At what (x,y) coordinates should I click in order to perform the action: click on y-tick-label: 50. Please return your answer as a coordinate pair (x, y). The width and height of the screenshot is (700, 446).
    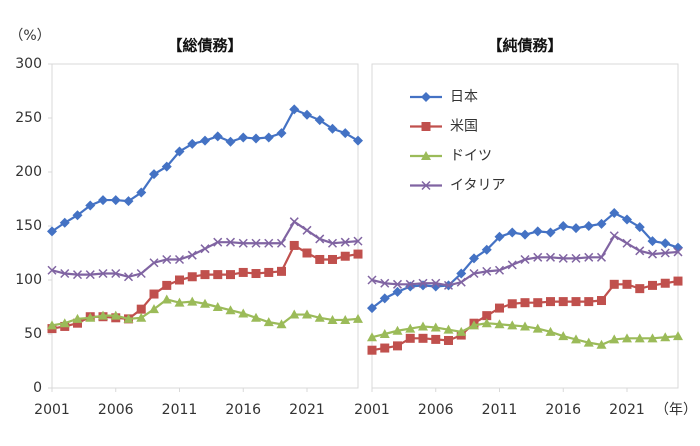
    Looking at the image, I should click on (33, 334).